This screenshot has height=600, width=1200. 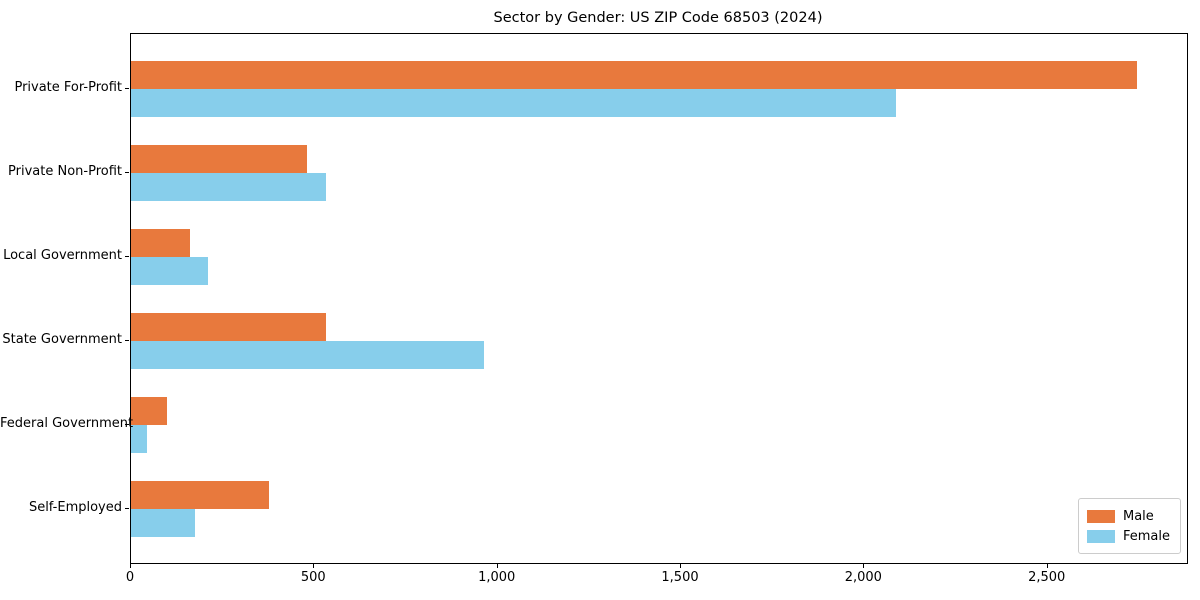 What do you see at coordinates (313, 577) in the screenshot?
I see `x-tick-label: 500` at bounding box center [313, 577].